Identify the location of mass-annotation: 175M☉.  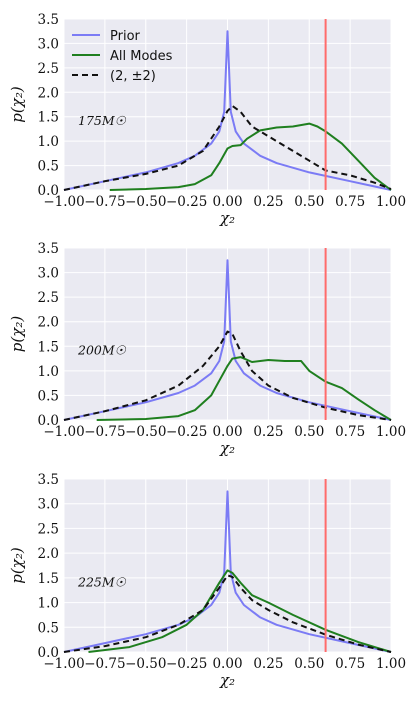
(102, 120).